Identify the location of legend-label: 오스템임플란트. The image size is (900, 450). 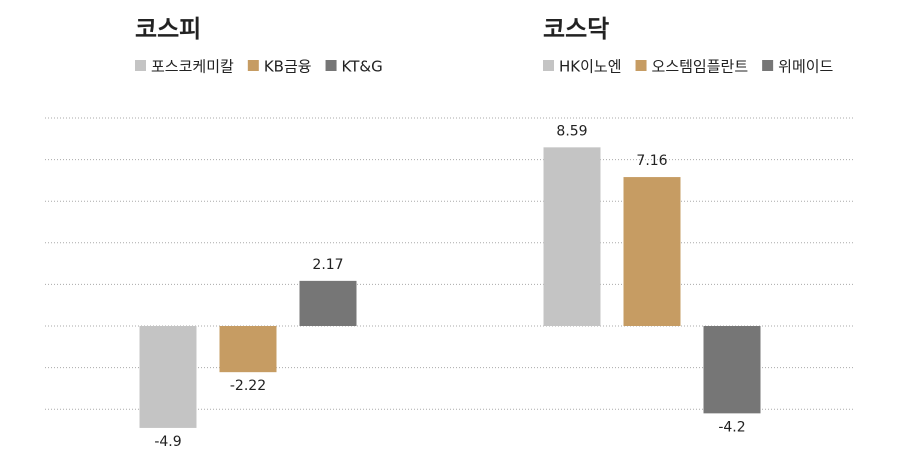
(700, 67).